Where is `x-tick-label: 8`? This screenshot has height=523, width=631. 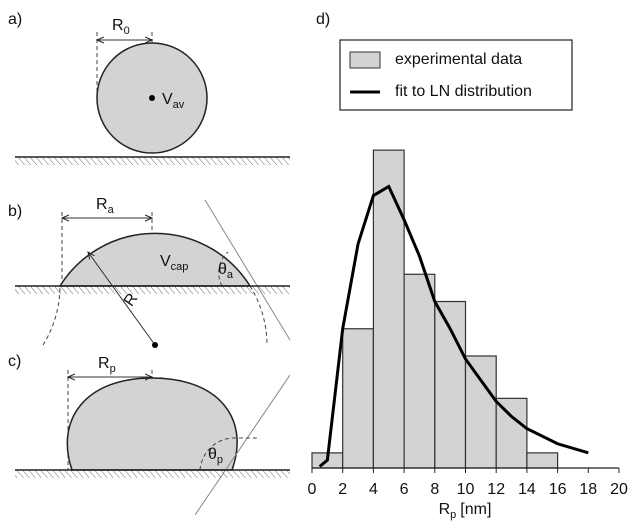
x-tick-label: 8 is located at coordinates (434, 489).